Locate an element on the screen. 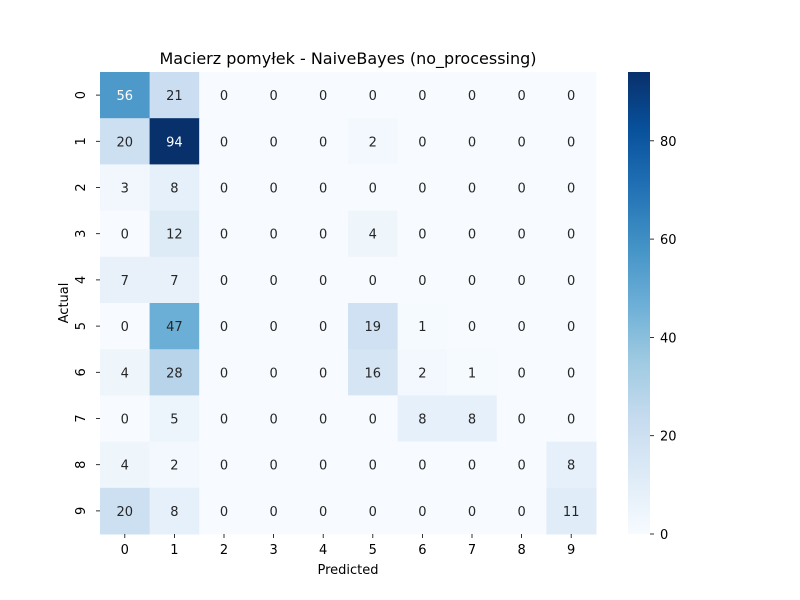 The height and width of the screenshot is (600, 800). cell-value: 11 is located at coordinates (571, 512).